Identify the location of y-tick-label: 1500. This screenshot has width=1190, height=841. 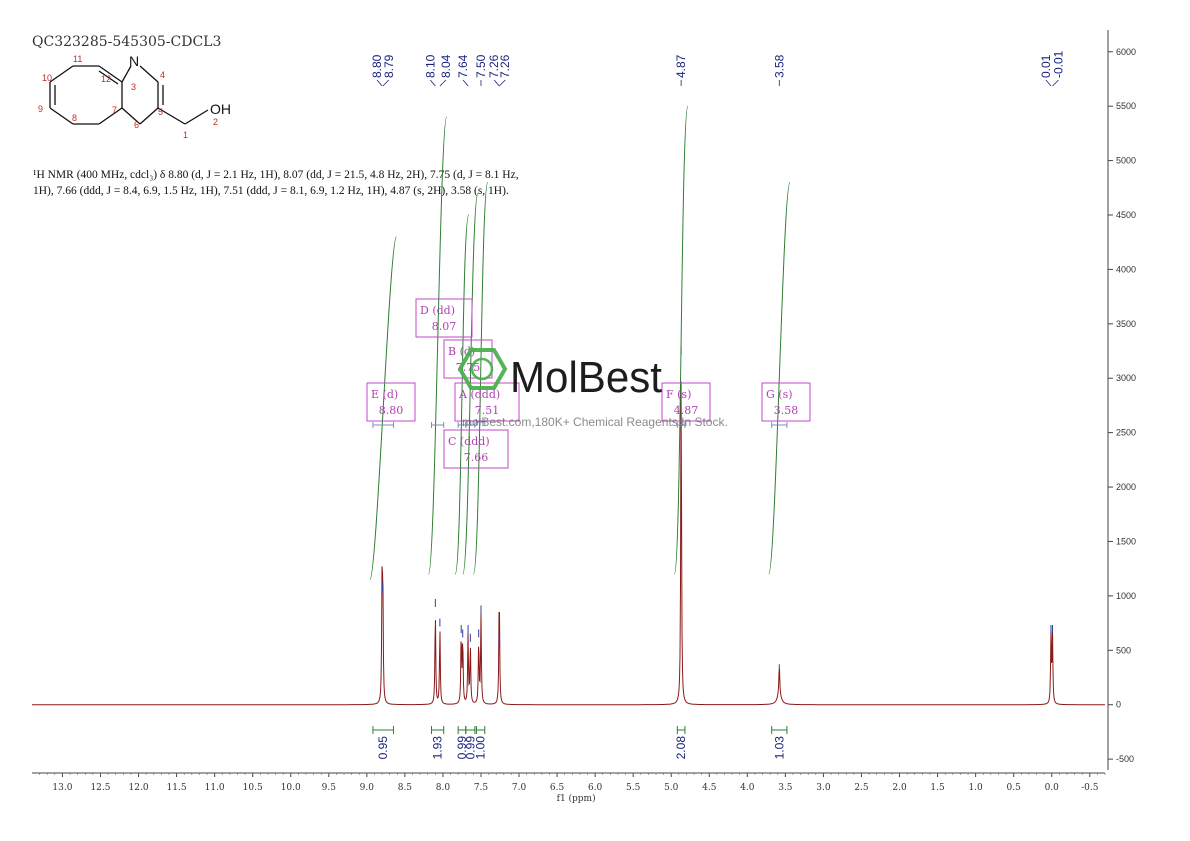
(1126, 541).